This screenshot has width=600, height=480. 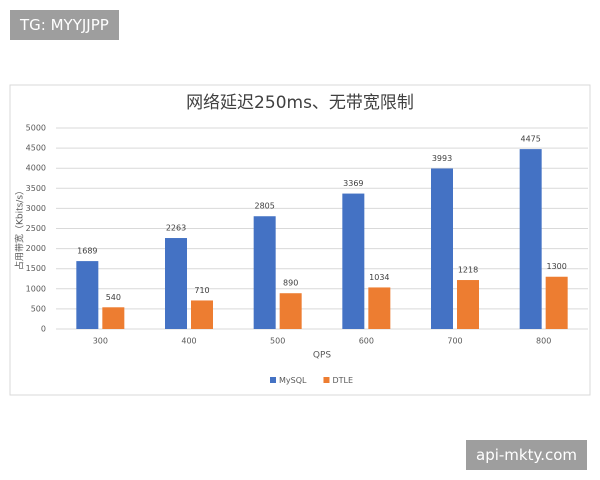 I want to click on y-tick-label: 1000, so click(x=36, y=288).